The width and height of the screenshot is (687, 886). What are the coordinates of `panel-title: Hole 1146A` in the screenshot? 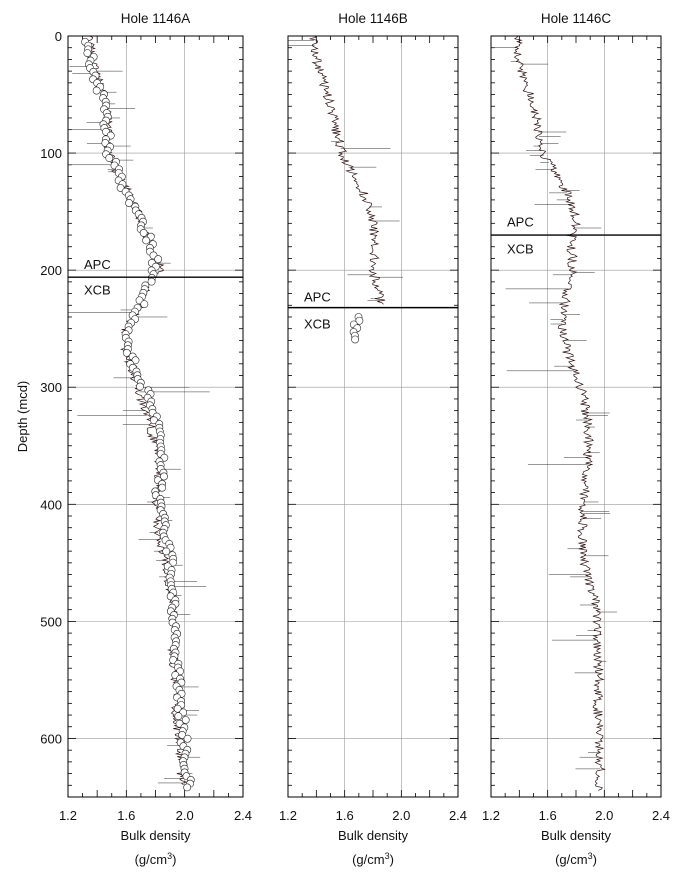 It's located at (156, 18).